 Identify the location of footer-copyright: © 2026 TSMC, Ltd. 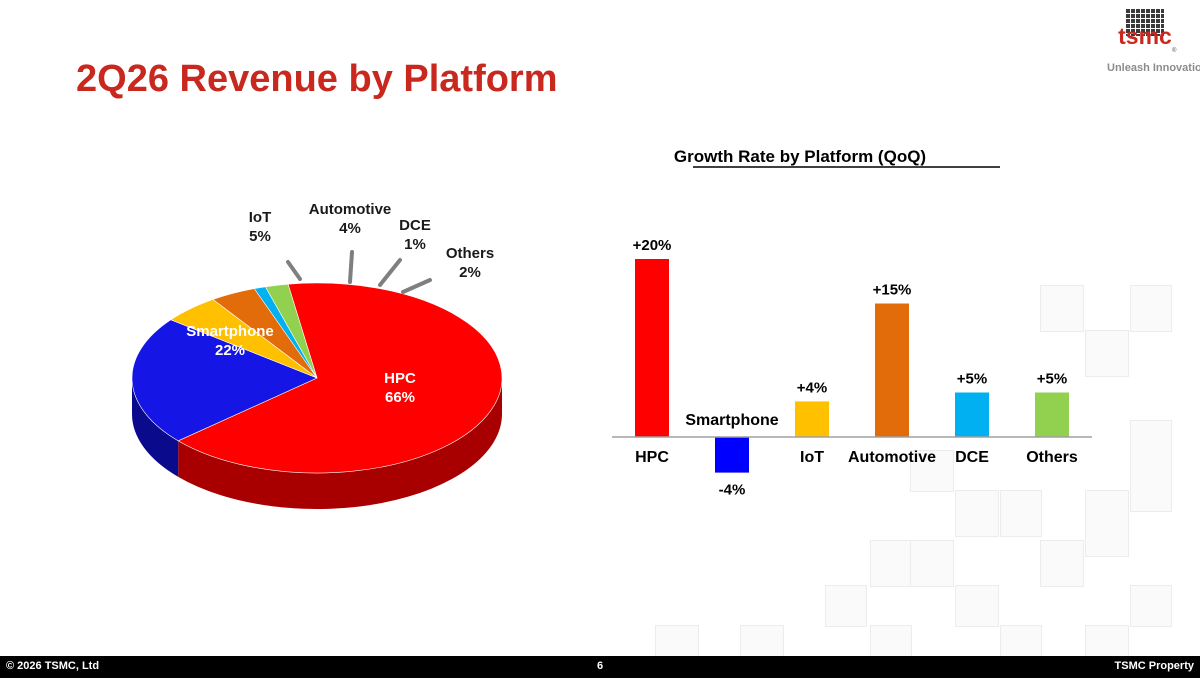
(53, 666).